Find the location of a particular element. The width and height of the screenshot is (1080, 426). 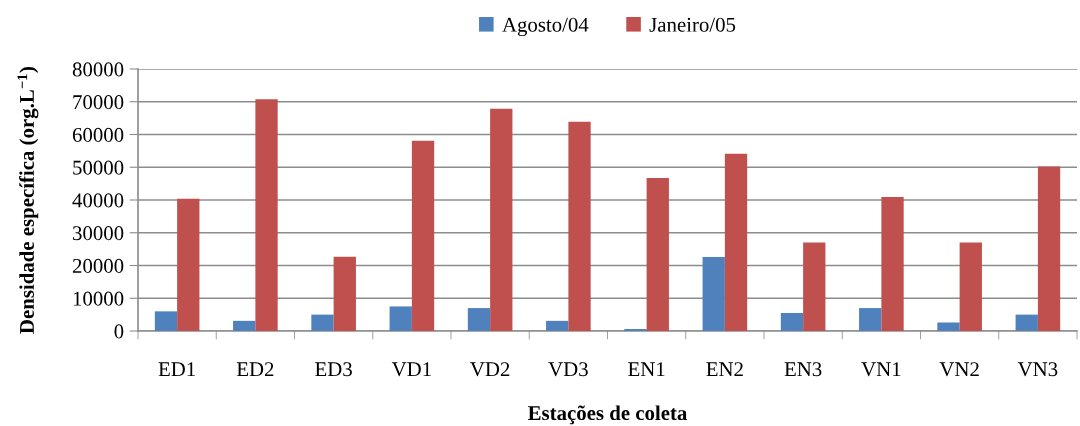

y-tick-label: 30000 is located at coordinates (98, 233).